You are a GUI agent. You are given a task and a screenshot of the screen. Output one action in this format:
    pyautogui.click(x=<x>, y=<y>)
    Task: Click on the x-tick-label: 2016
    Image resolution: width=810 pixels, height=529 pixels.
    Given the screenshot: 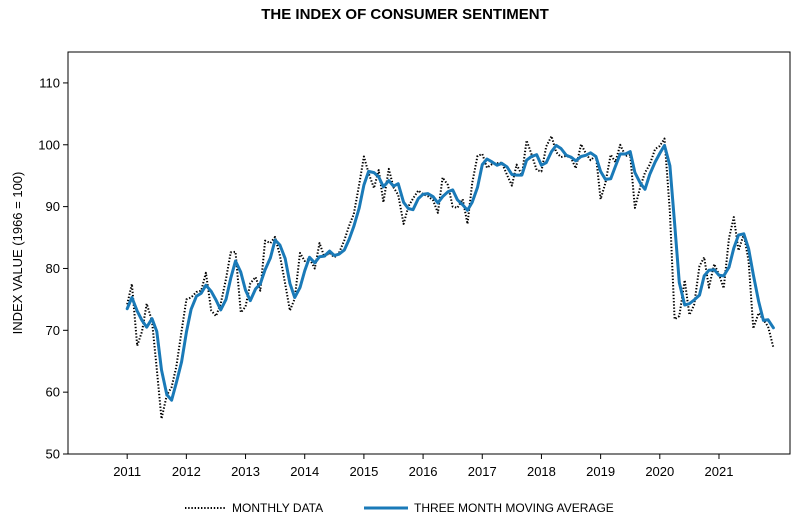 What is the action you would take?
    pyautogui.click(x=423, y=471)
    